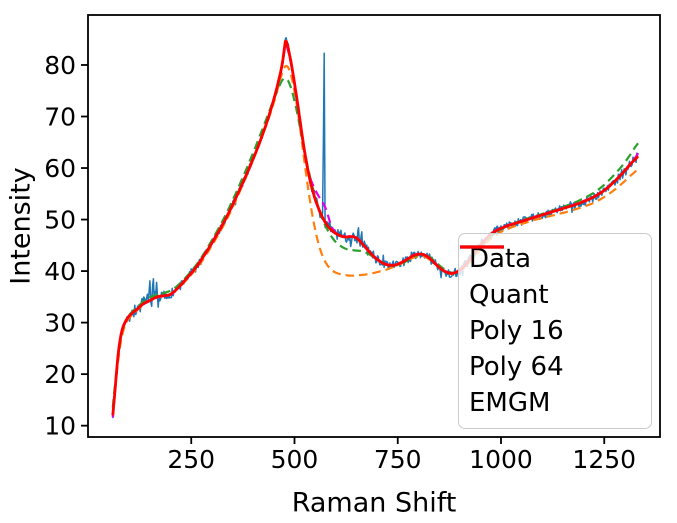 This screenshot has width=677, height=523. What do you see at coordinates (510, 403) in the screenshot?
I see `legend-label-emgm: EMGM` at bounding box center [510, 403].